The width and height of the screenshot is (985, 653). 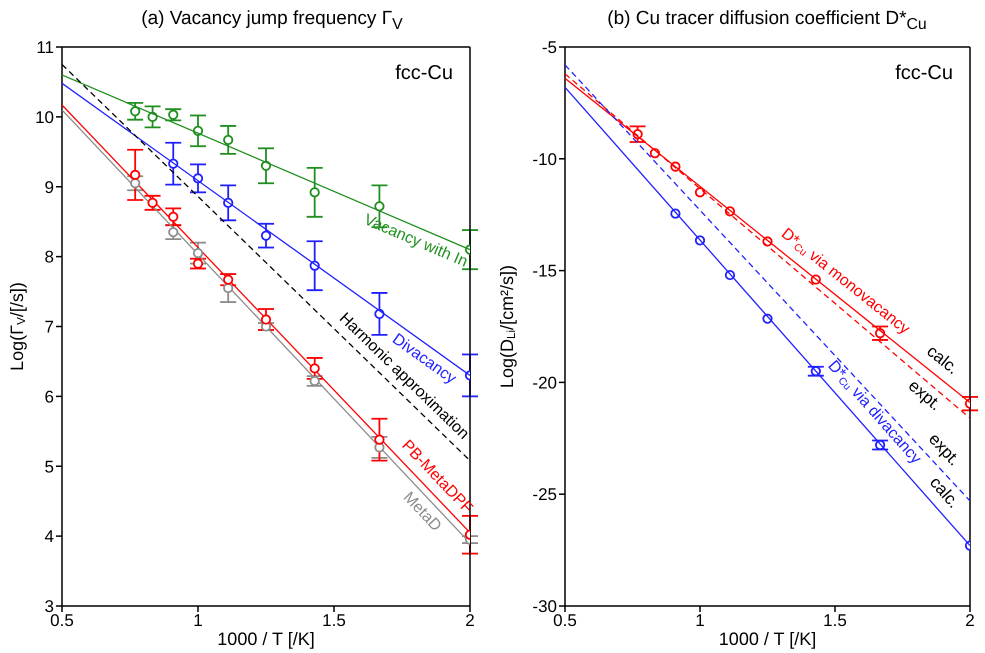 I want to click on y-tick-label: 7, so click(x=49, y=327).